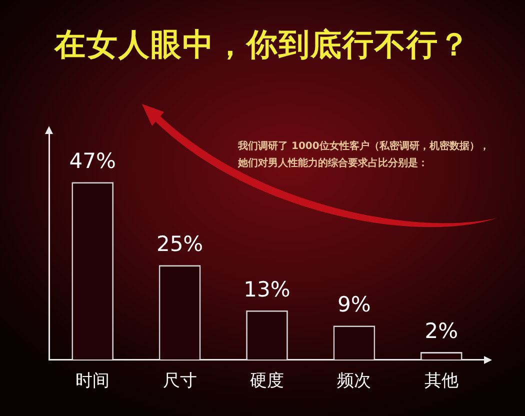 This screenshot has width=525, height=416. I want to click on text: 我们调研了 1000位女性客户（私密调研，机密数据），, so click(364, 146).